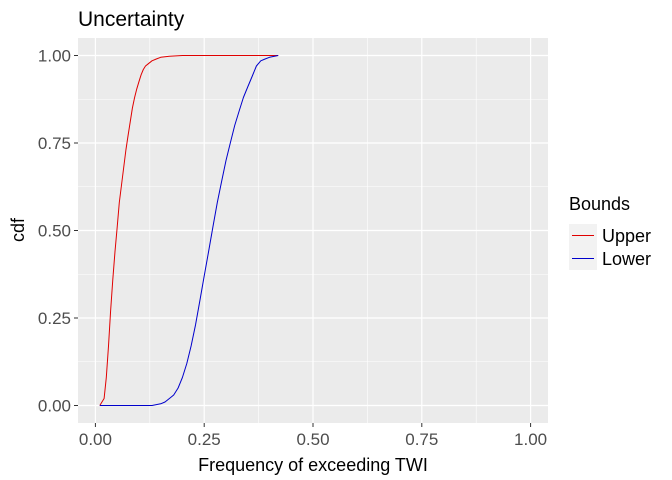  What do you see at coordinates (312, 439) in the screenshot?
I see `x-tick-label: 0.50` at bounding box center [312, 439].